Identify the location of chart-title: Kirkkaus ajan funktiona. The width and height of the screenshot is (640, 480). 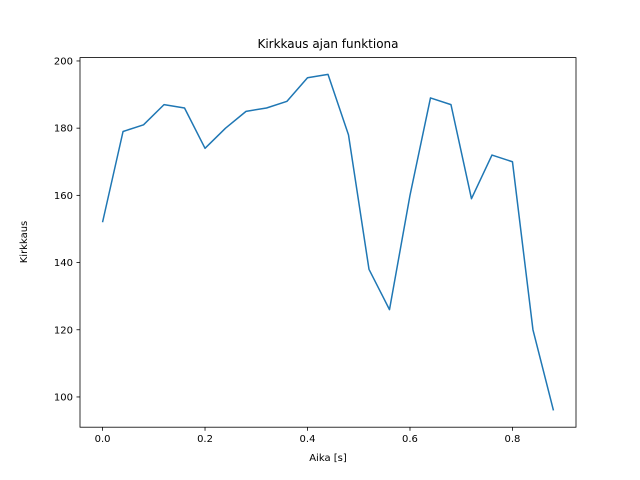
(327, 44).